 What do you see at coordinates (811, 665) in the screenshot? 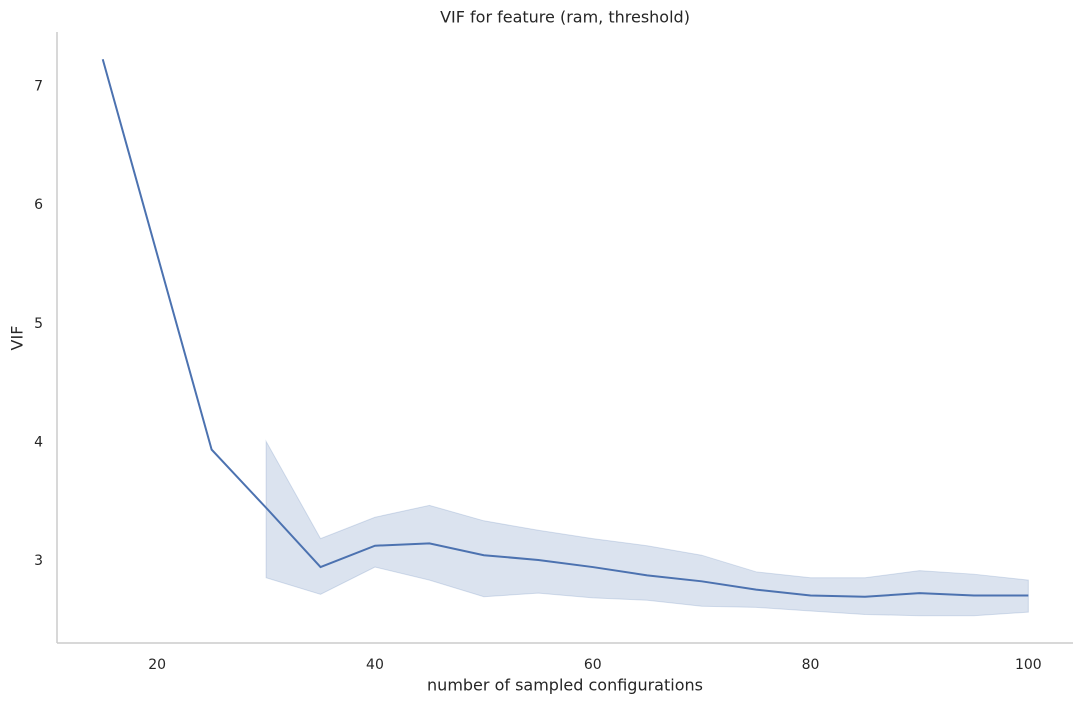
I see `x-tick-label: 80` at bounding box center [811, 665].